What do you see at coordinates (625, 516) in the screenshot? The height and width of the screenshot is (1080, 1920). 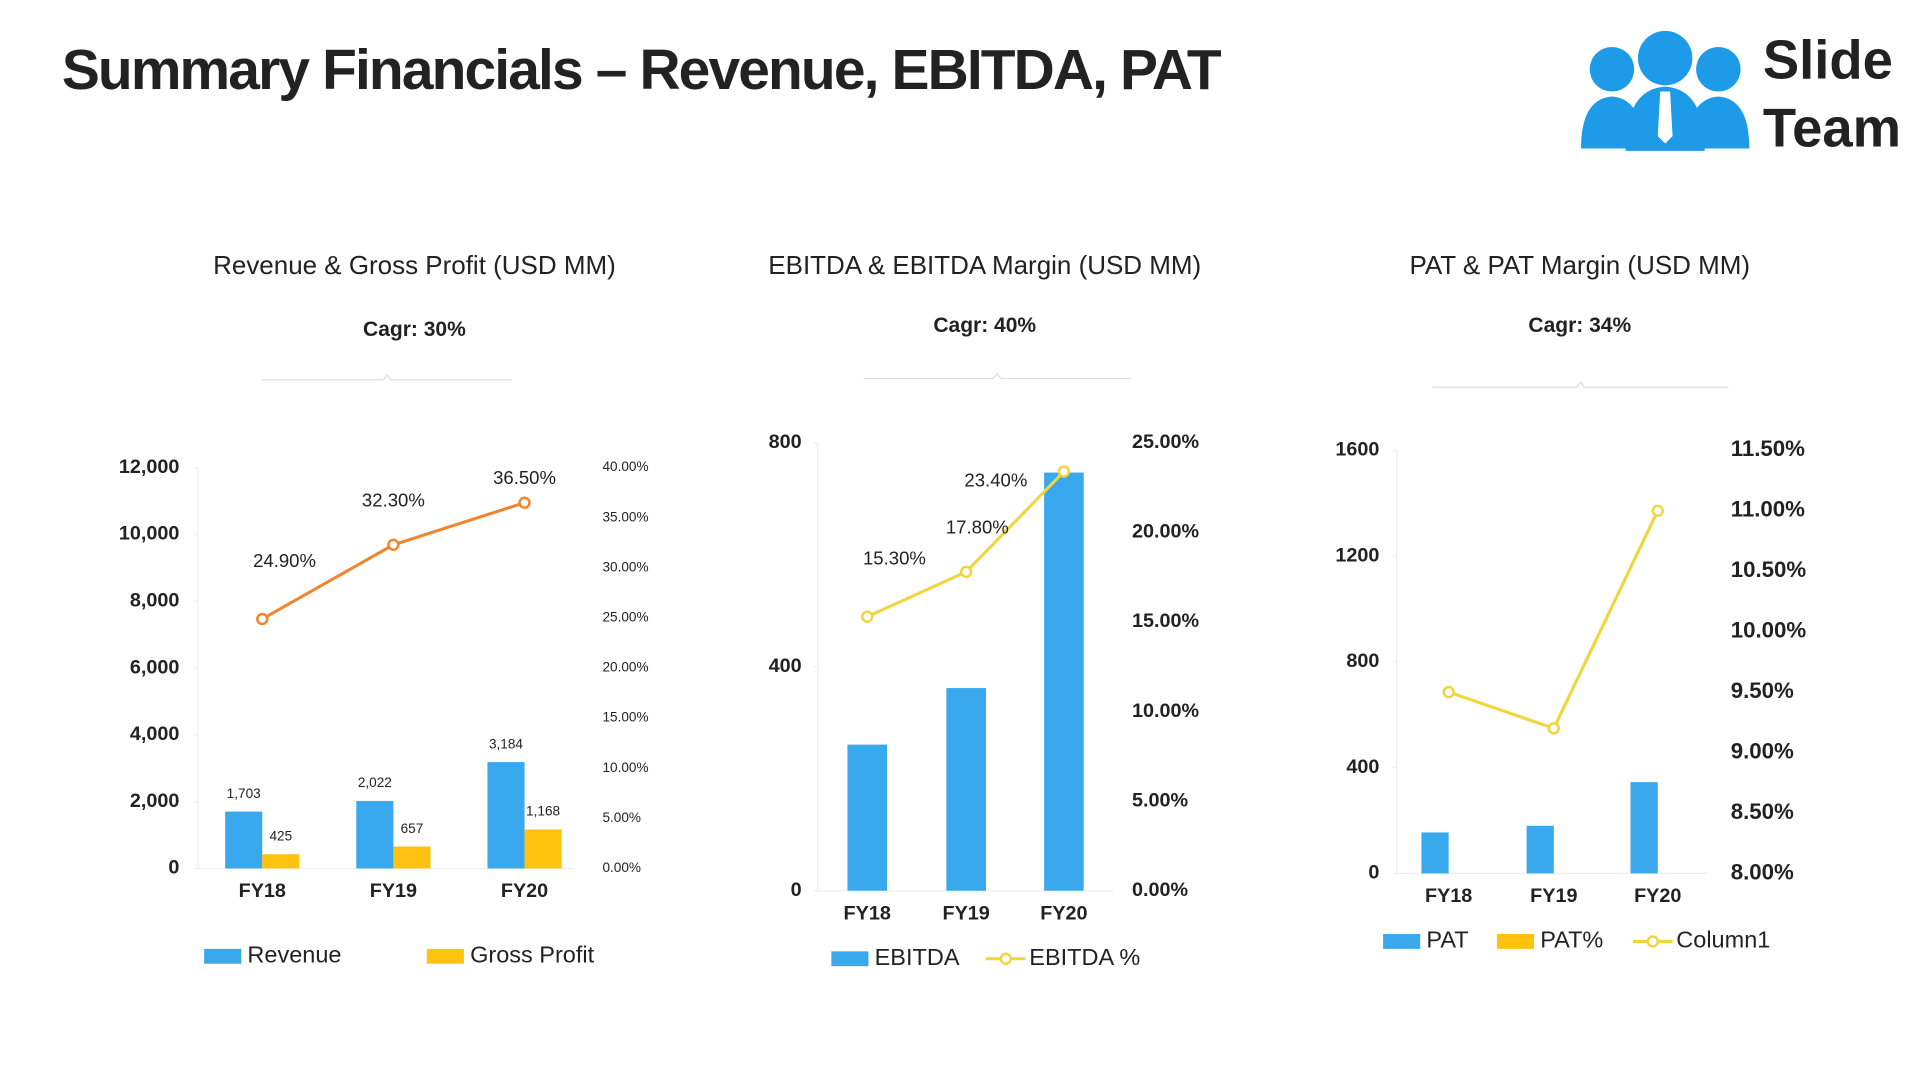 I see `y2-tick-label: 35.00%` at bounding box center [625, 516].